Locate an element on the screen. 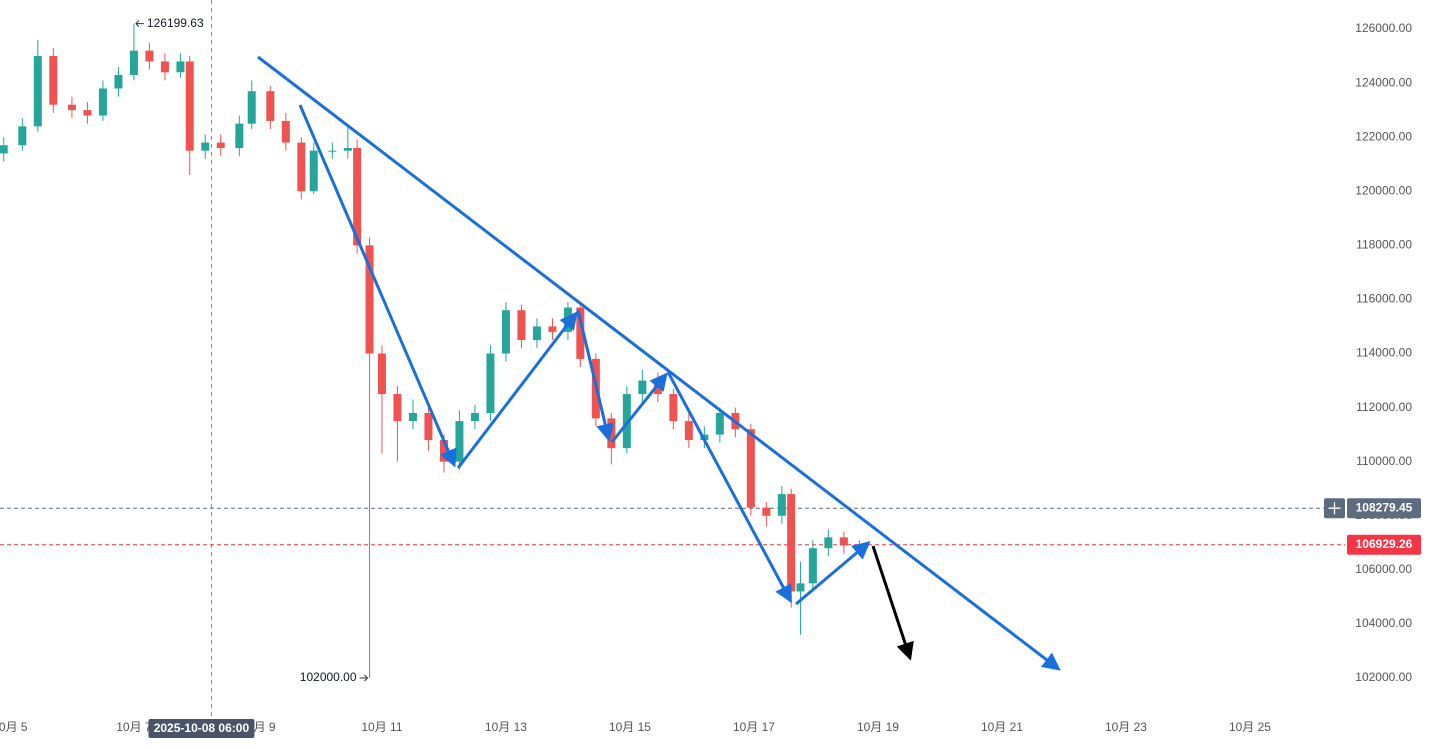 The height and width of the screenshot is (749, 1431). x-tick-label: 10月 13 is located at coordinates (506, 727).